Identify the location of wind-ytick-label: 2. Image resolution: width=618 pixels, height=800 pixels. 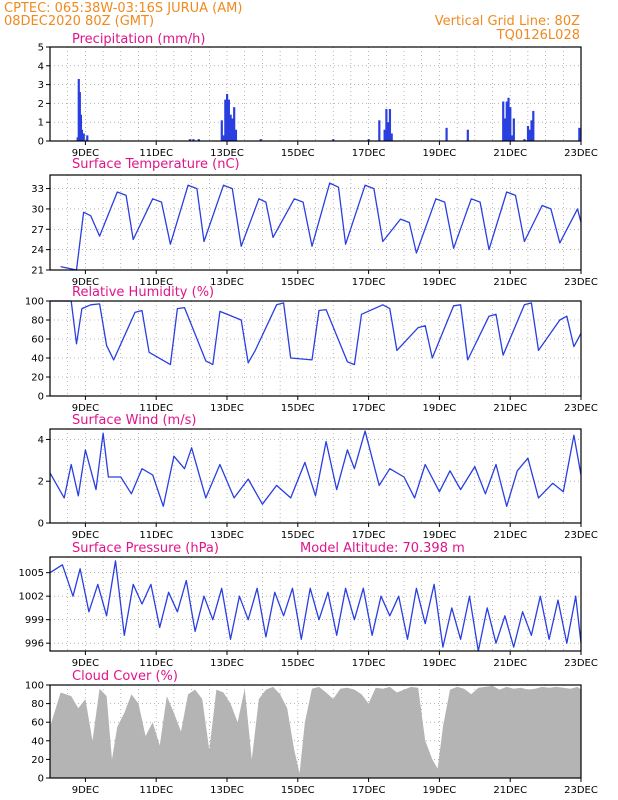
(41, 482).